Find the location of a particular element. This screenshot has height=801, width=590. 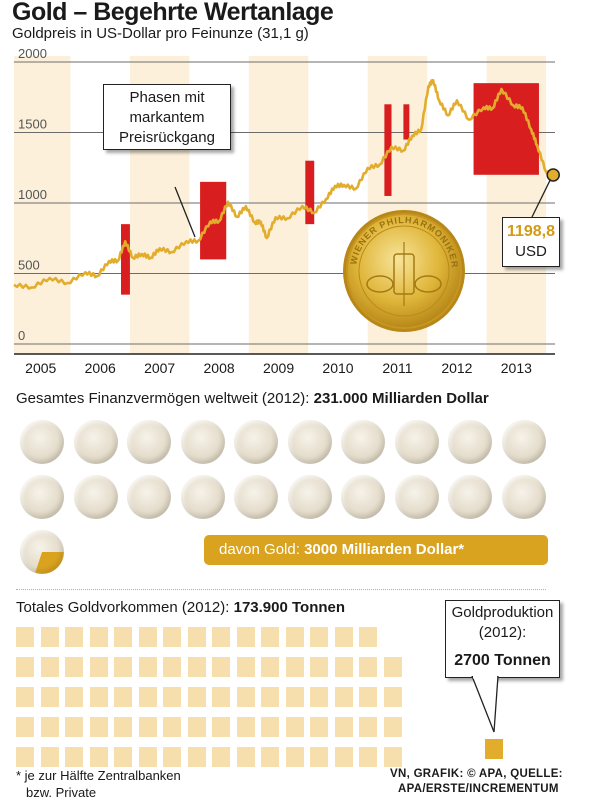

phase-callout-pointer is located at coordinates (185, 212).